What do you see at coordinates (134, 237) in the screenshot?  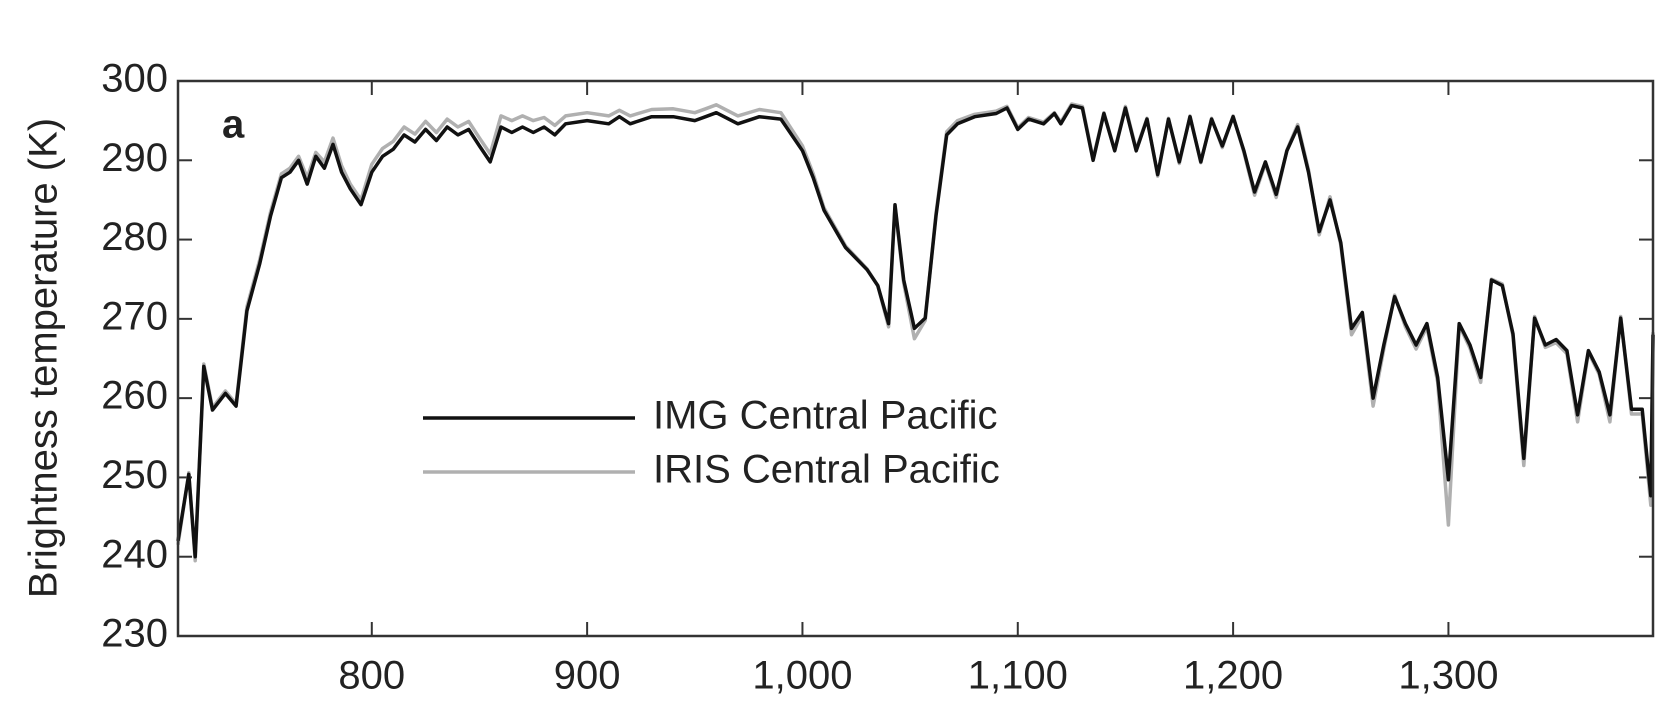 I see `y-tick-label: 280` at bounding box center [134, 237].